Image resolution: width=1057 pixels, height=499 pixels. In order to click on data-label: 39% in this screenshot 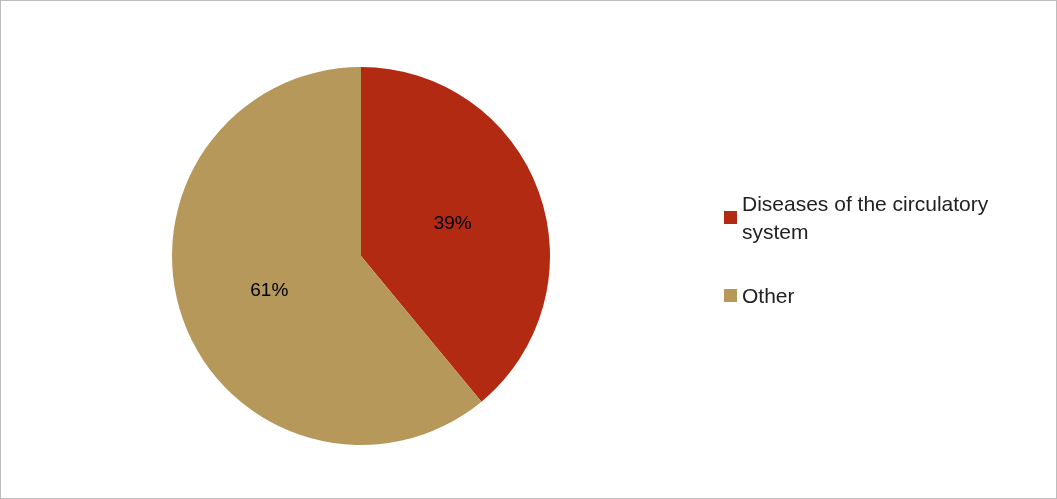, I will do `click(452, 223)`.